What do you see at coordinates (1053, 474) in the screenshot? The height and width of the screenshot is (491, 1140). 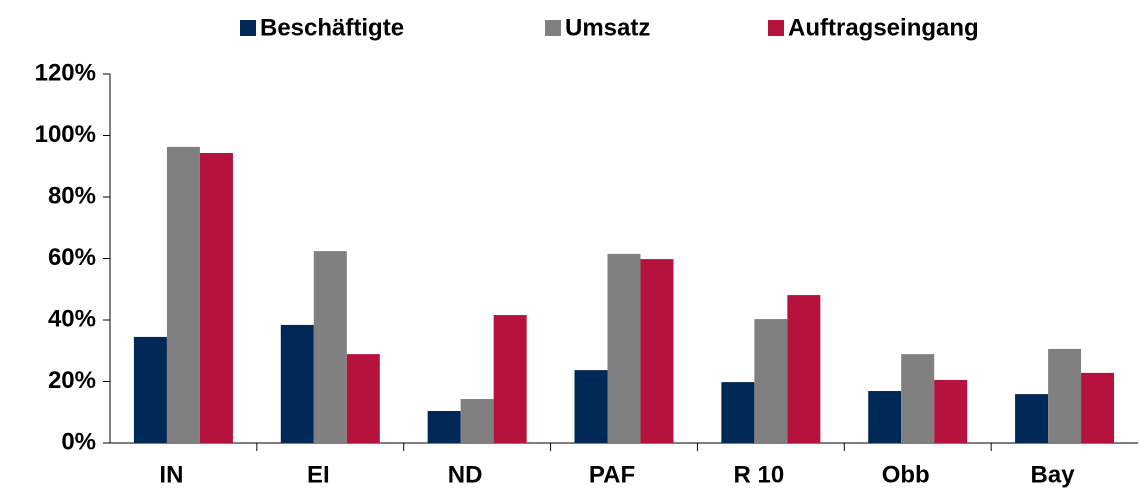 I see `x-tick-label: Bay` at bounding box center [1053, 474].